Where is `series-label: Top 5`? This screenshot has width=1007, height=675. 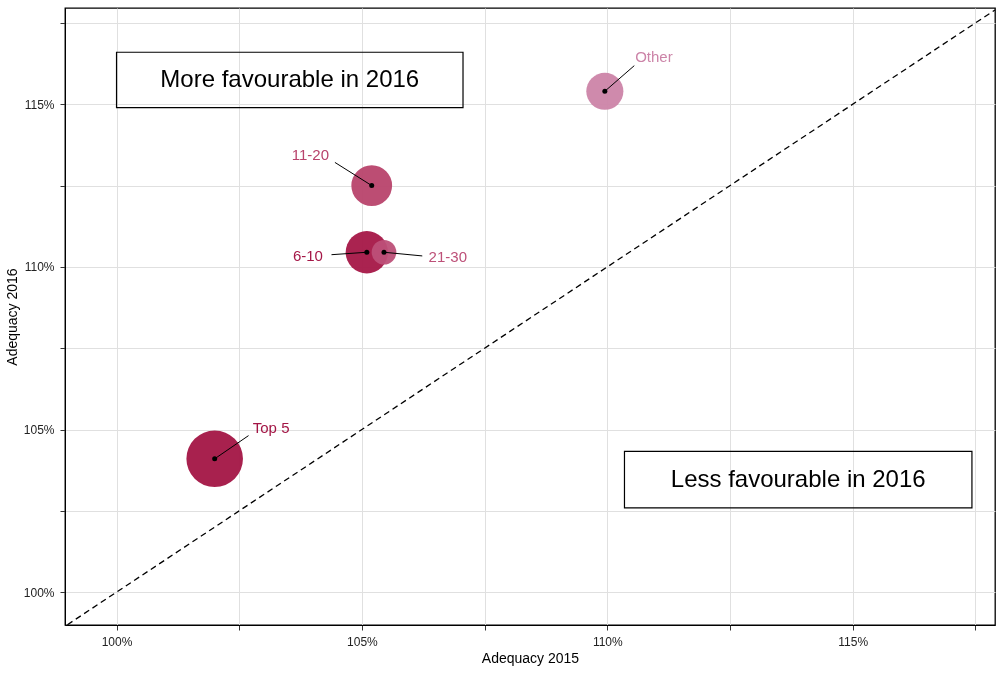 series-label: Top 5 is located at coordinates (271, 427).